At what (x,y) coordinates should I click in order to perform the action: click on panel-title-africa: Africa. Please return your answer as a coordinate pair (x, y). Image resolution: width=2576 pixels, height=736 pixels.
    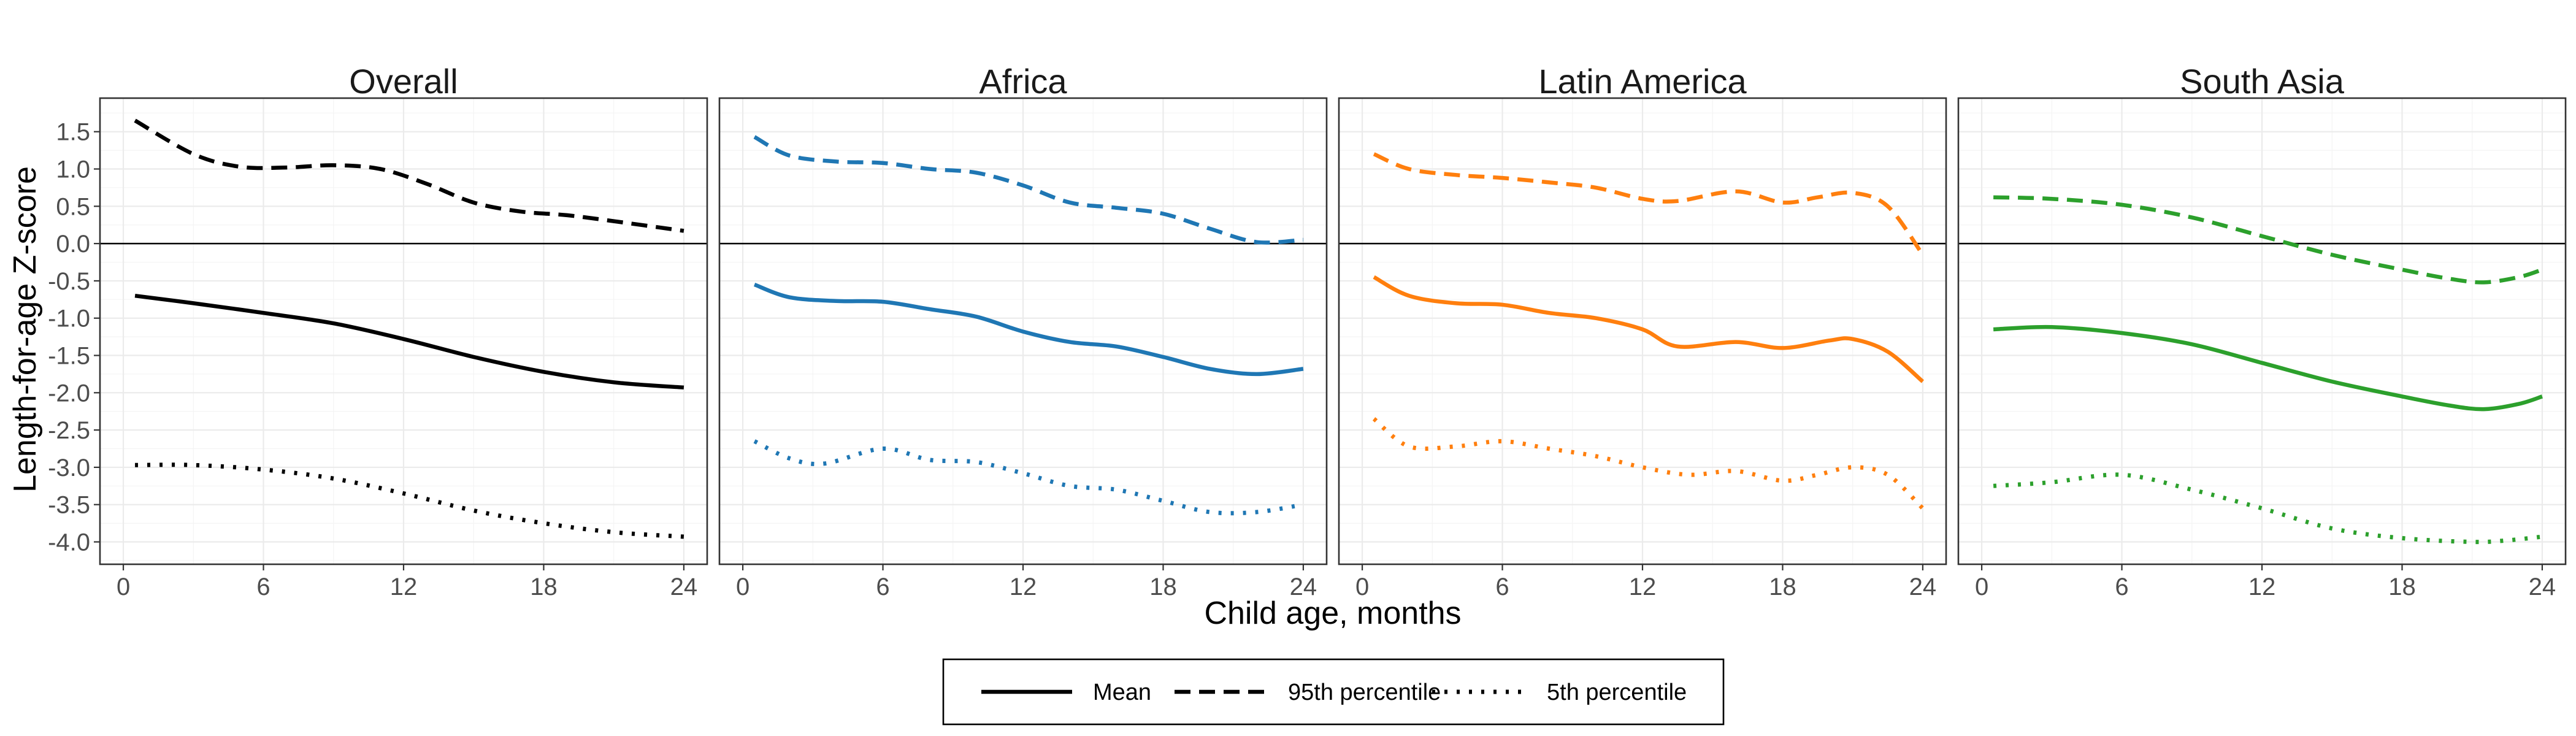
    Looking at the image, I should click on (1023, 81).